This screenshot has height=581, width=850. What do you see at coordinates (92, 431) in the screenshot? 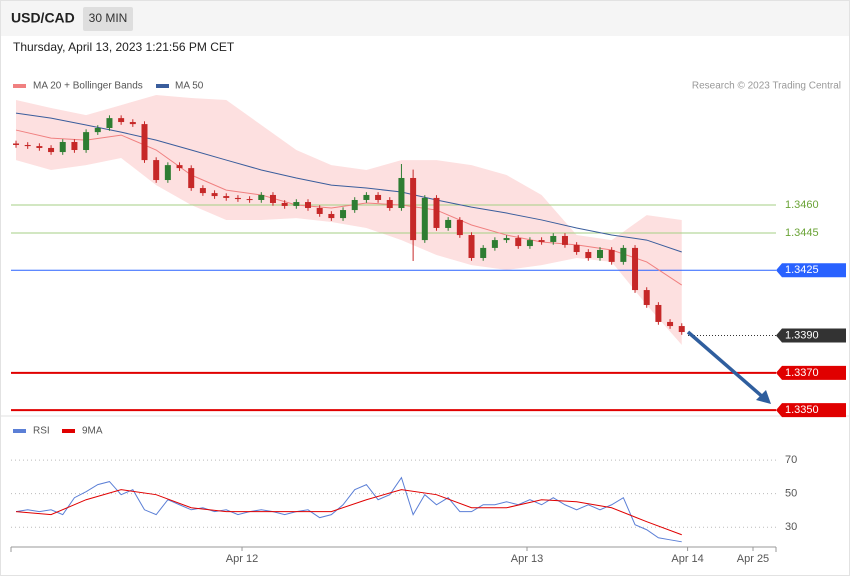
I see `legend-label: 9MA` at bounding box center [92, 431].